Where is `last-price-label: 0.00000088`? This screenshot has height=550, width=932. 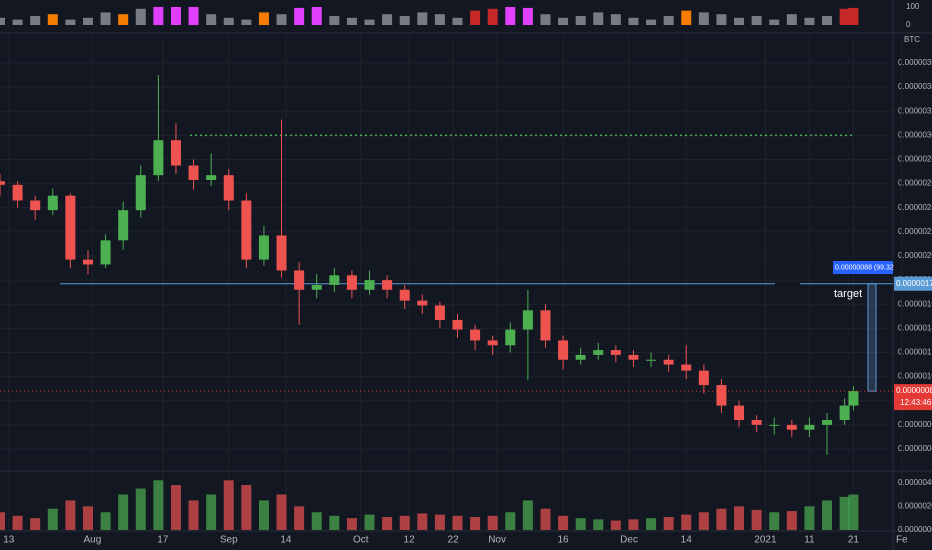 last-price-label: 0.00000088 is located at coordinates (914, 390).